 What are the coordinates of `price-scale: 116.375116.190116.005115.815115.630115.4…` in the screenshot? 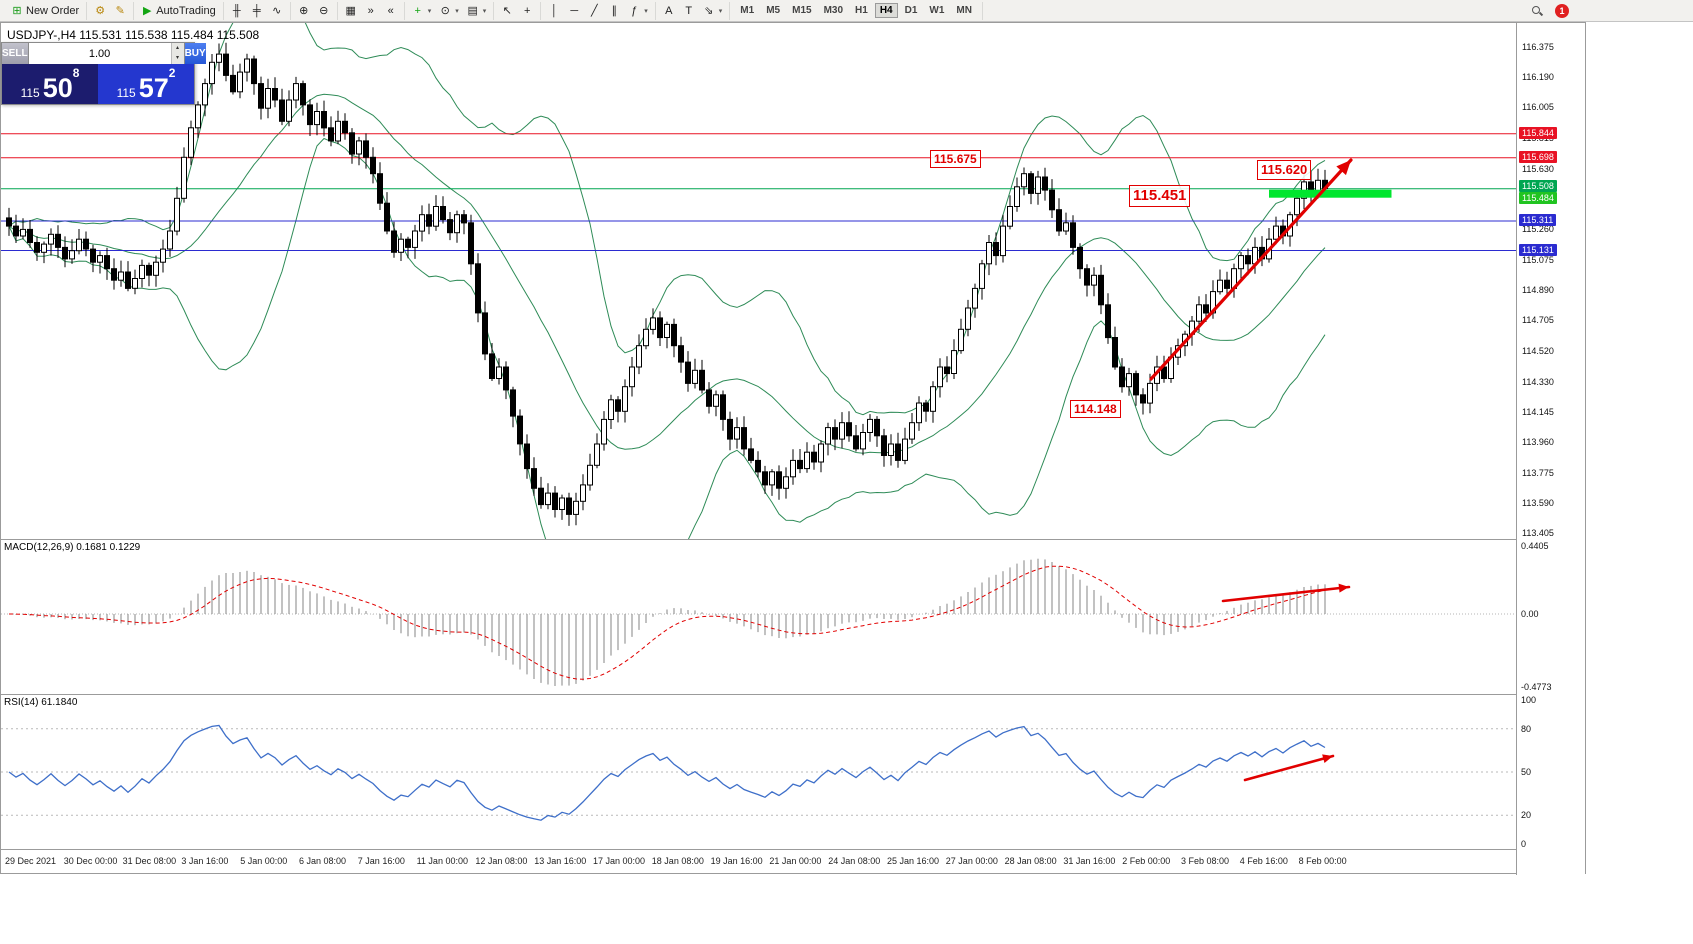 It's located at (1550, 449).